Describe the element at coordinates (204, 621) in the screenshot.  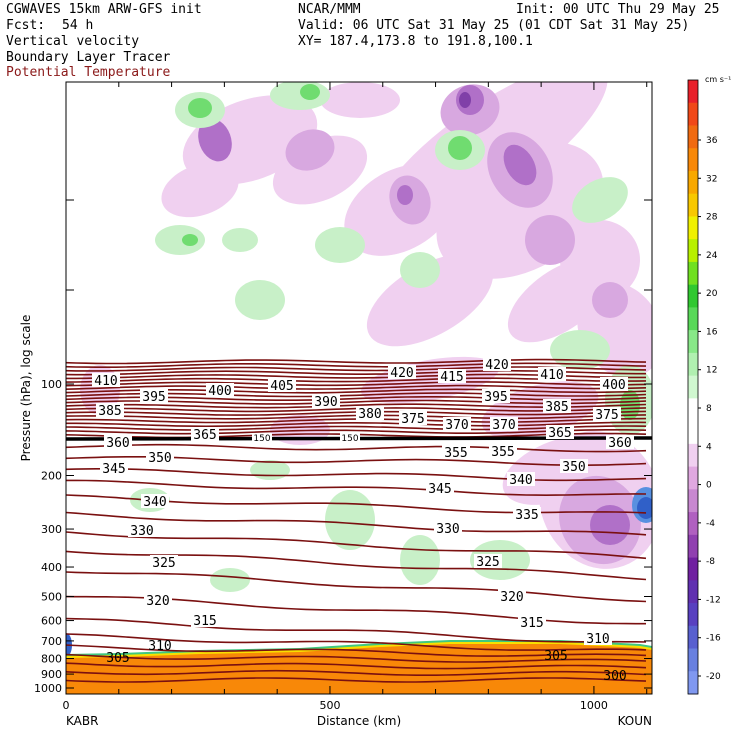
I see `theta-label: 315` at that location.